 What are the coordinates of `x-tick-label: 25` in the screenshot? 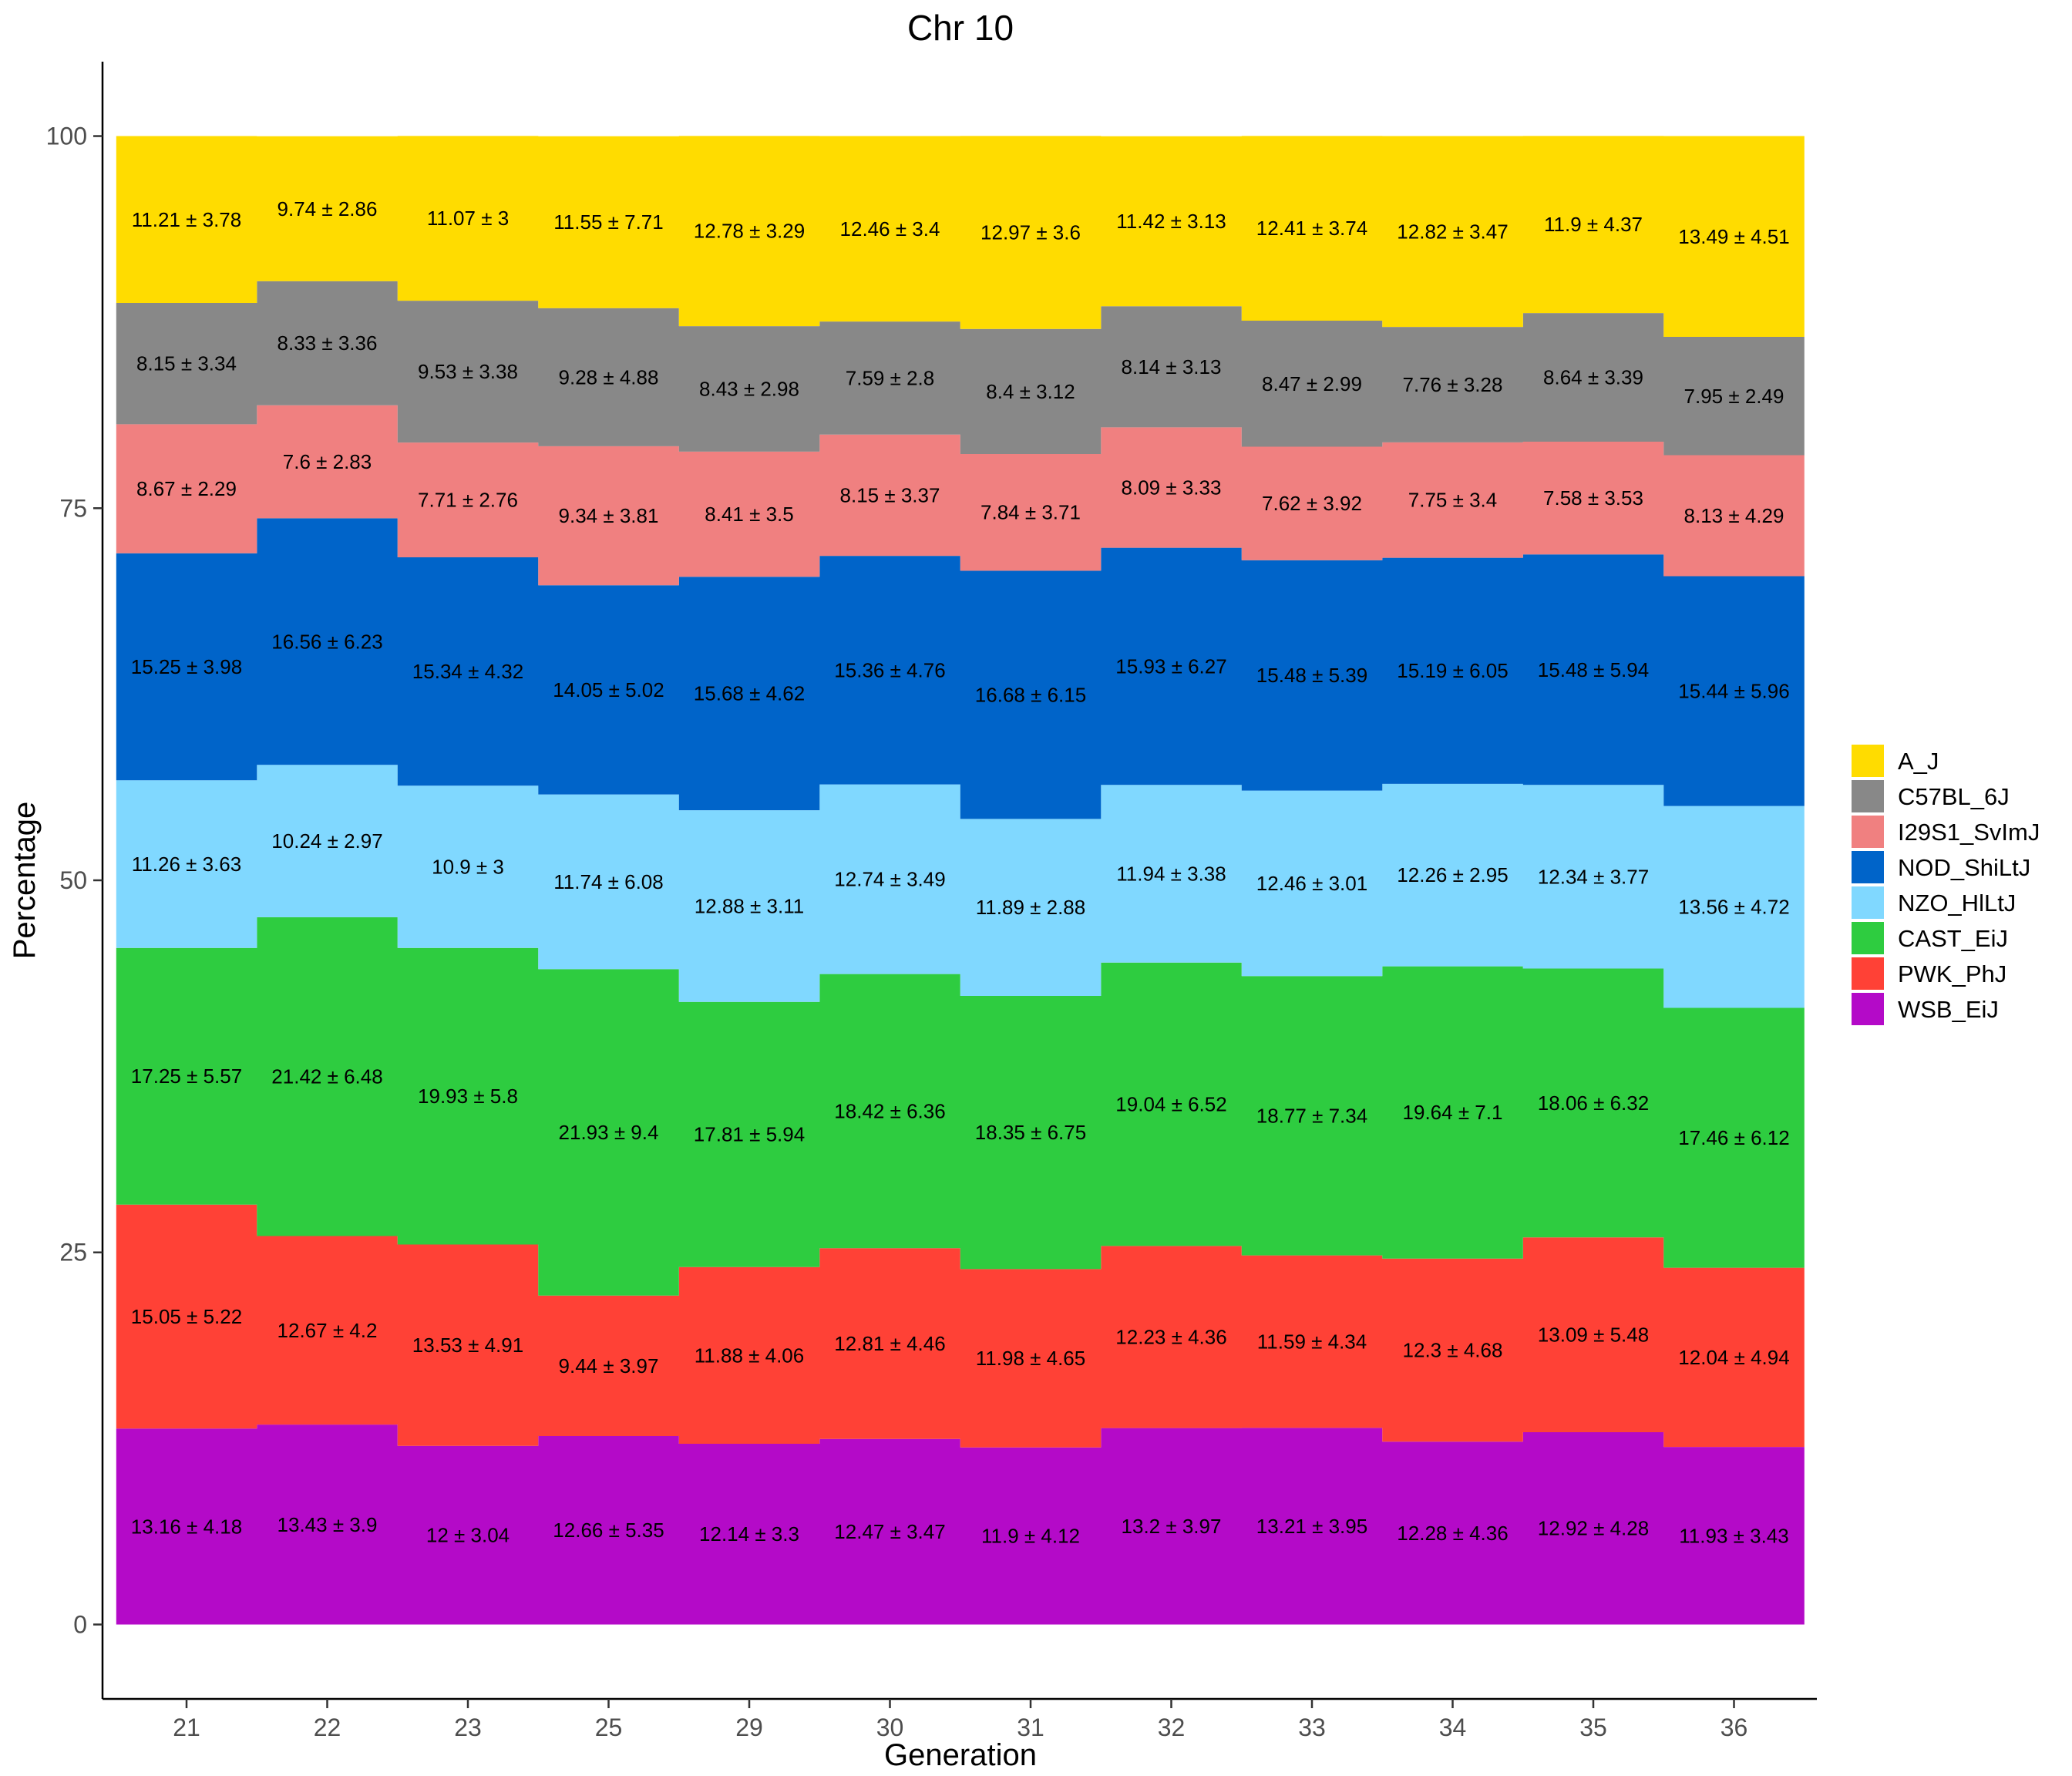 It's located at (609, 1728).